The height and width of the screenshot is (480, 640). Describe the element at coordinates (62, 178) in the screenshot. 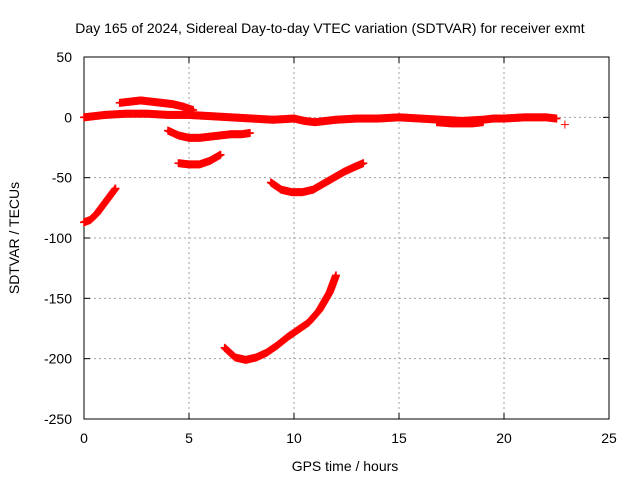

I see `y-tick-label: -50` at that location.